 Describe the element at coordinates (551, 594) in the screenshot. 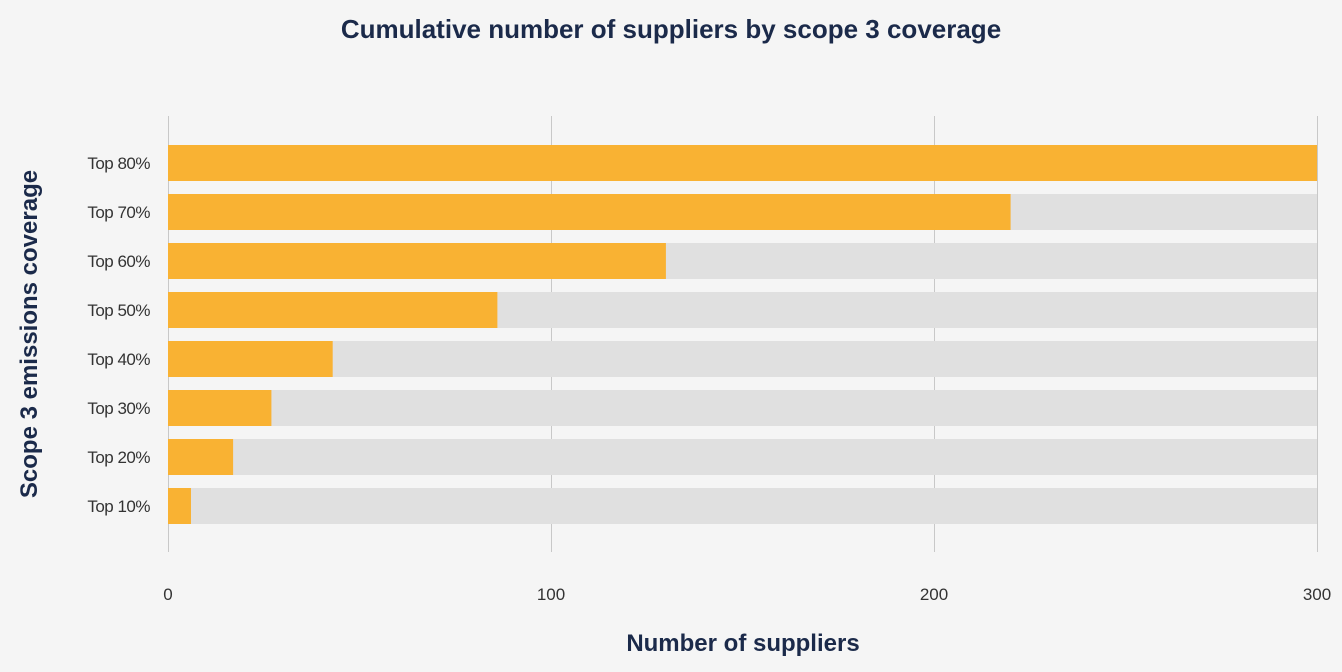

I see `x-tick-label: 100` at that location.